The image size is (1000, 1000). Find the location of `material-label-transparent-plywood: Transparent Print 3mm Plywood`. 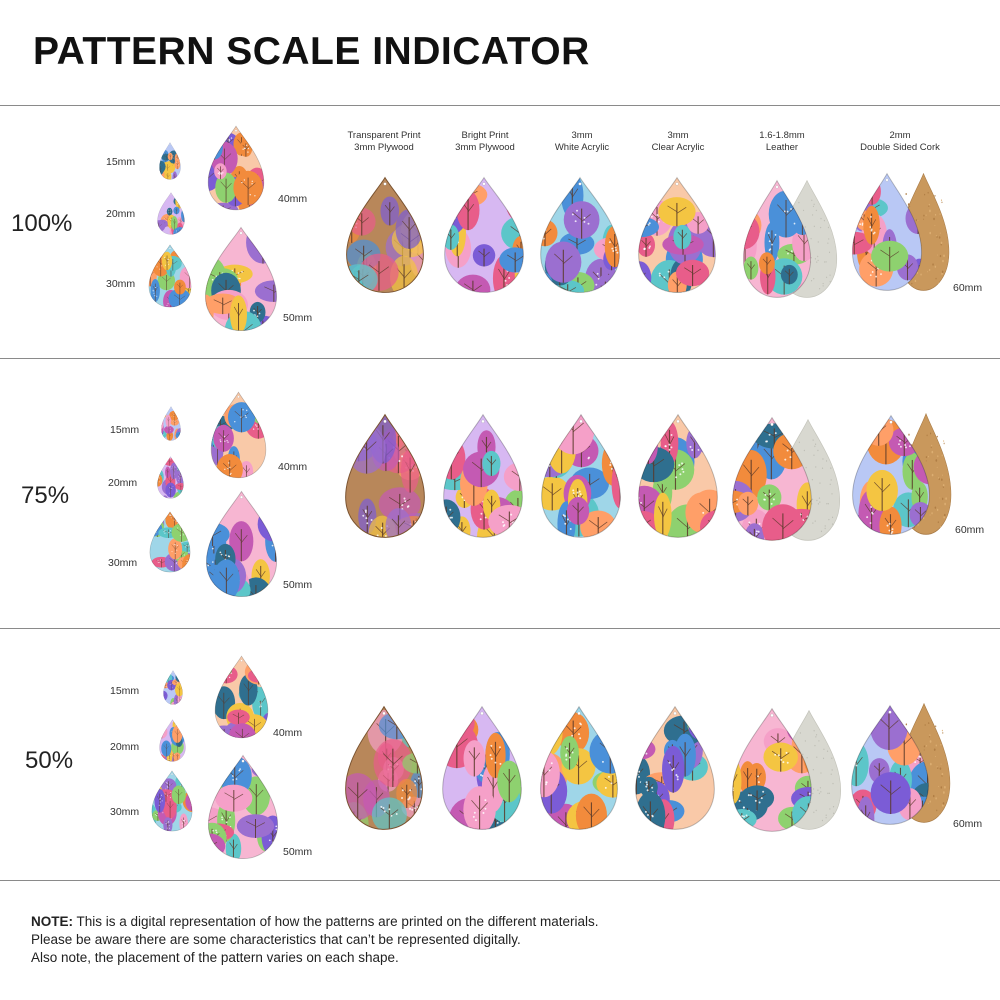

material-label-transparent-plywood: Transparent Print 3mm Plywood is located at coordinates (384, 141).